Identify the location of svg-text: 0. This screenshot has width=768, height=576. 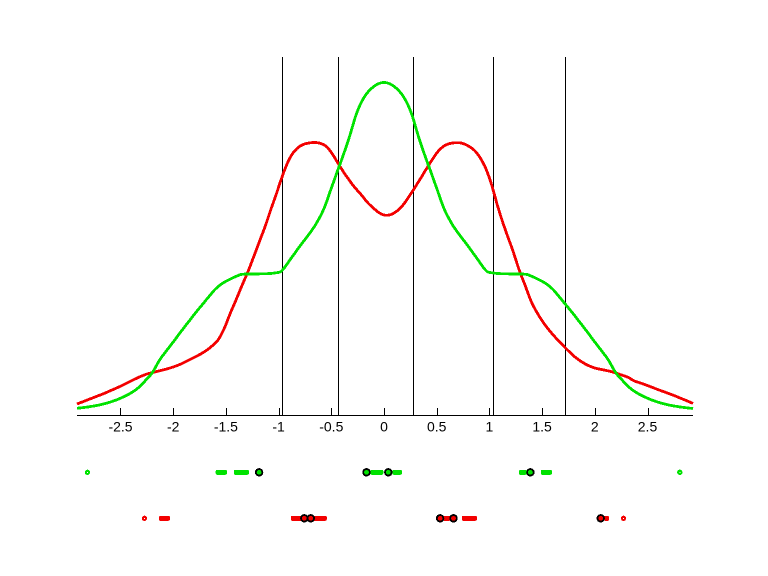
(384, 427).